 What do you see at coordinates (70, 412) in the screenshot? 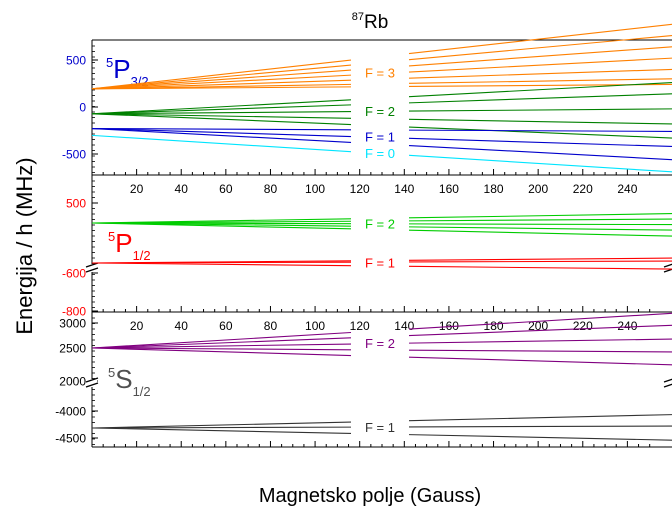
I see `y-tick-label: -4000` at bounding box center [70, 412].